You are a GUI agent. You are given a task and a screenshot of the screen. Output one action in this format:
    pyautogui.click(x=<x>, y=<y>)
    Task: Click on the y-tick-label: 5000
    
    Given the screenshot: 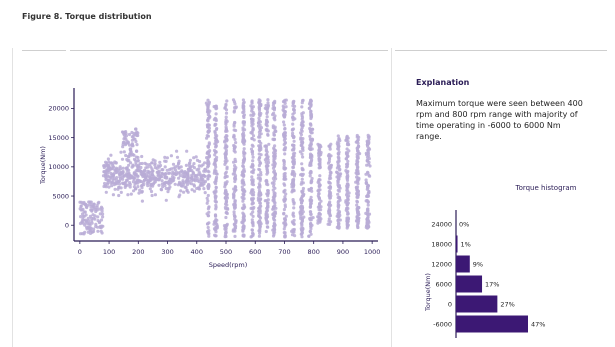 What is the action you would take?
    pyautogui.click(x=60, y=196)
    